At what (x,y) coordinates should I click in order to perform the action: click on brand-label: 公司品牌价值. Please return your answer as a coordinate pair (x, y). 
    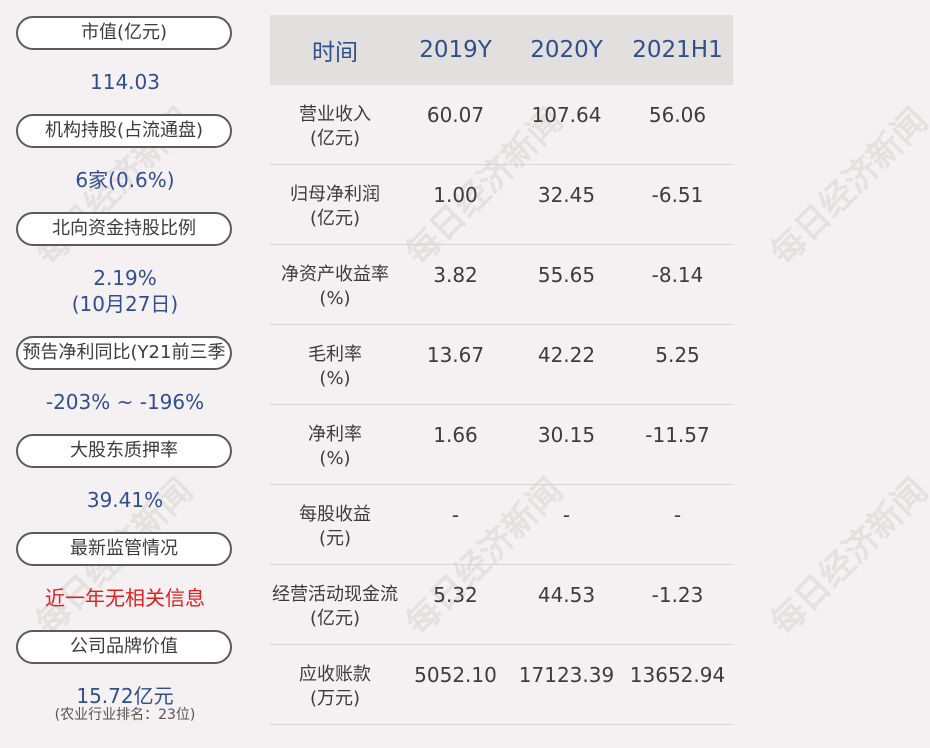
    Looking at the image, I should click on (124, 647).